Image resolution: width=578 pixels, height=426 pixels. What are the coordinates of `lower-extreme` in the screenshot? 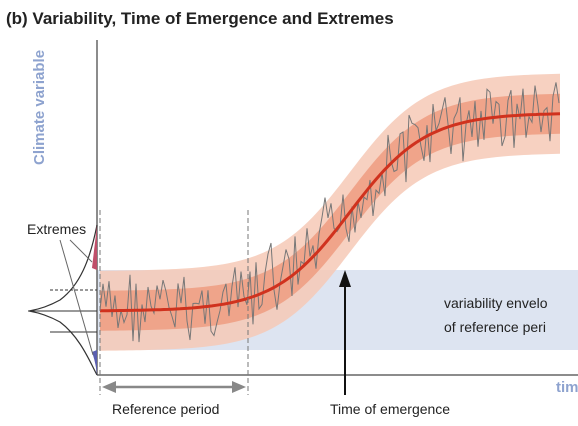 It's located at (94, 362).